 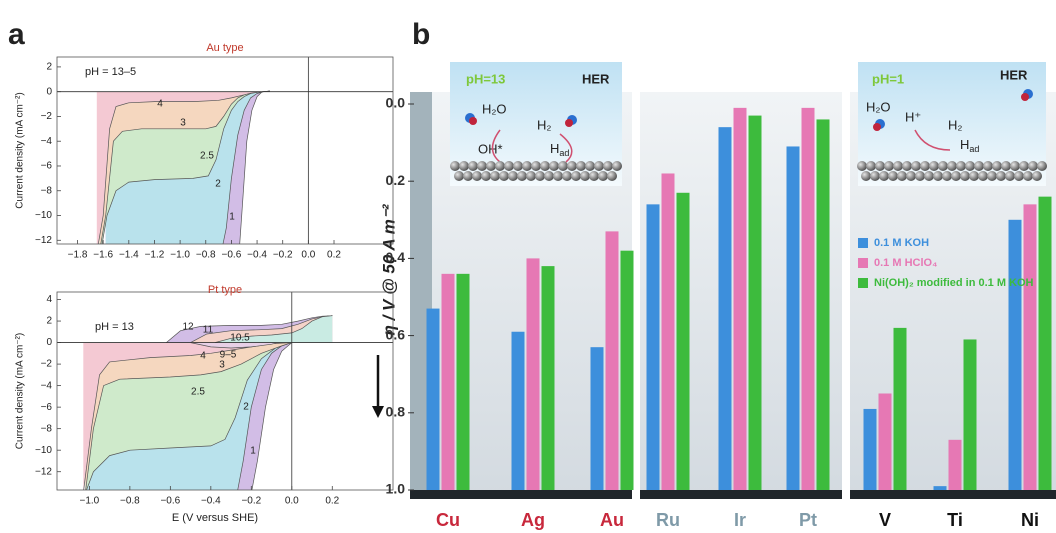 What do you see at coordinates (183, 167) in the screenshot?
I see `plot-area` at bounding box center [183, 167].